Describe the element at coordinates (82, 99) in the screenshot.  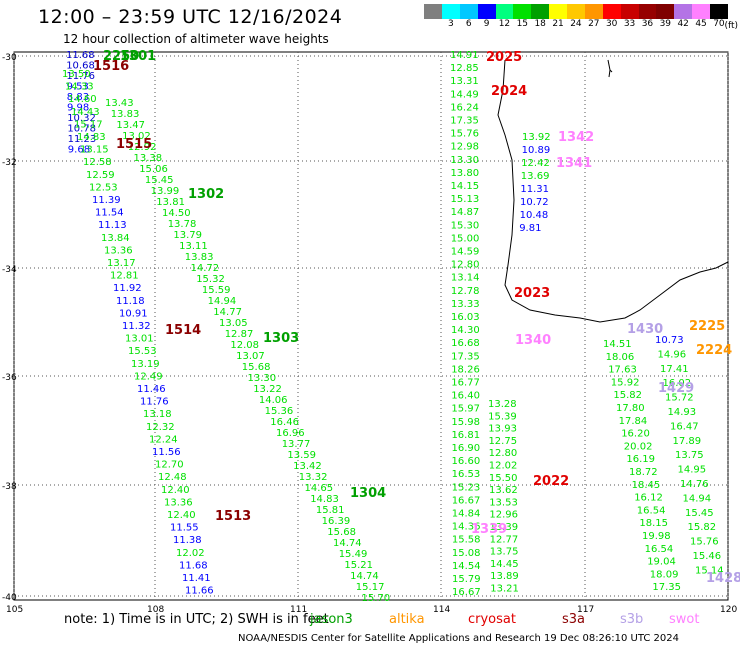
I see `wave-height-value: 14.60` at that location.